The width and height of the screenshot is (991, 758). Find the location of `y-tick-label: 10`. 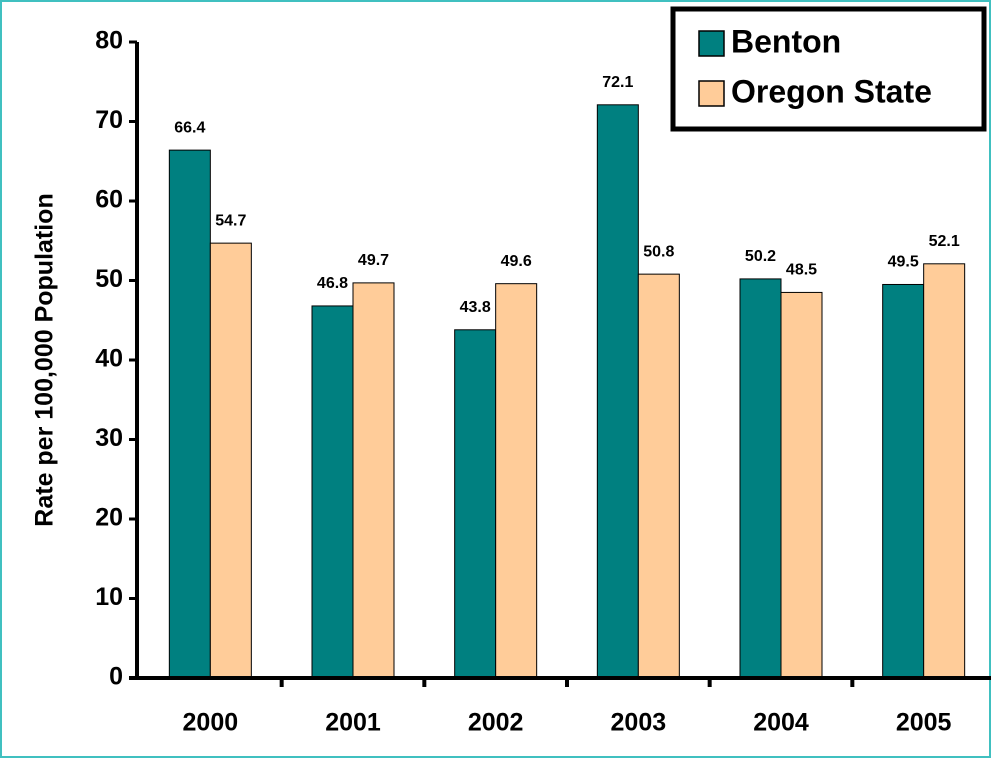

y-tick-label: 10 is located at coordinates (109, 597).